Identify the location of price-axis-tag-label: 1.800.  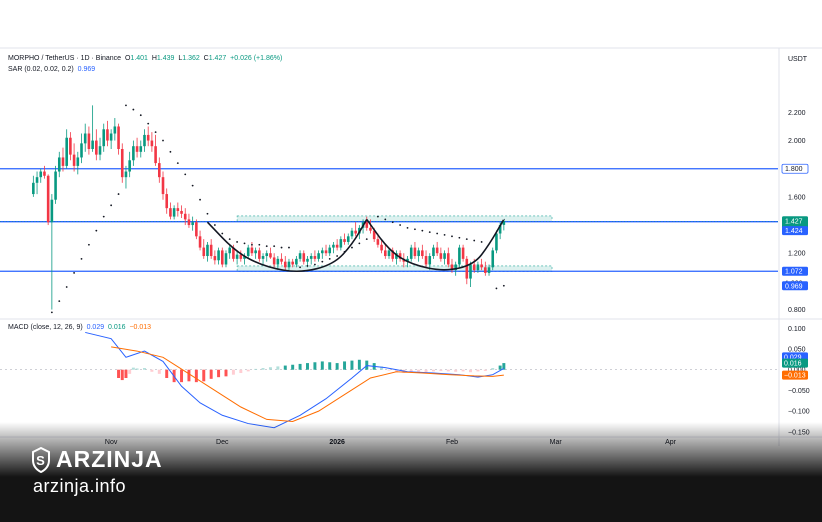
(794, 169).